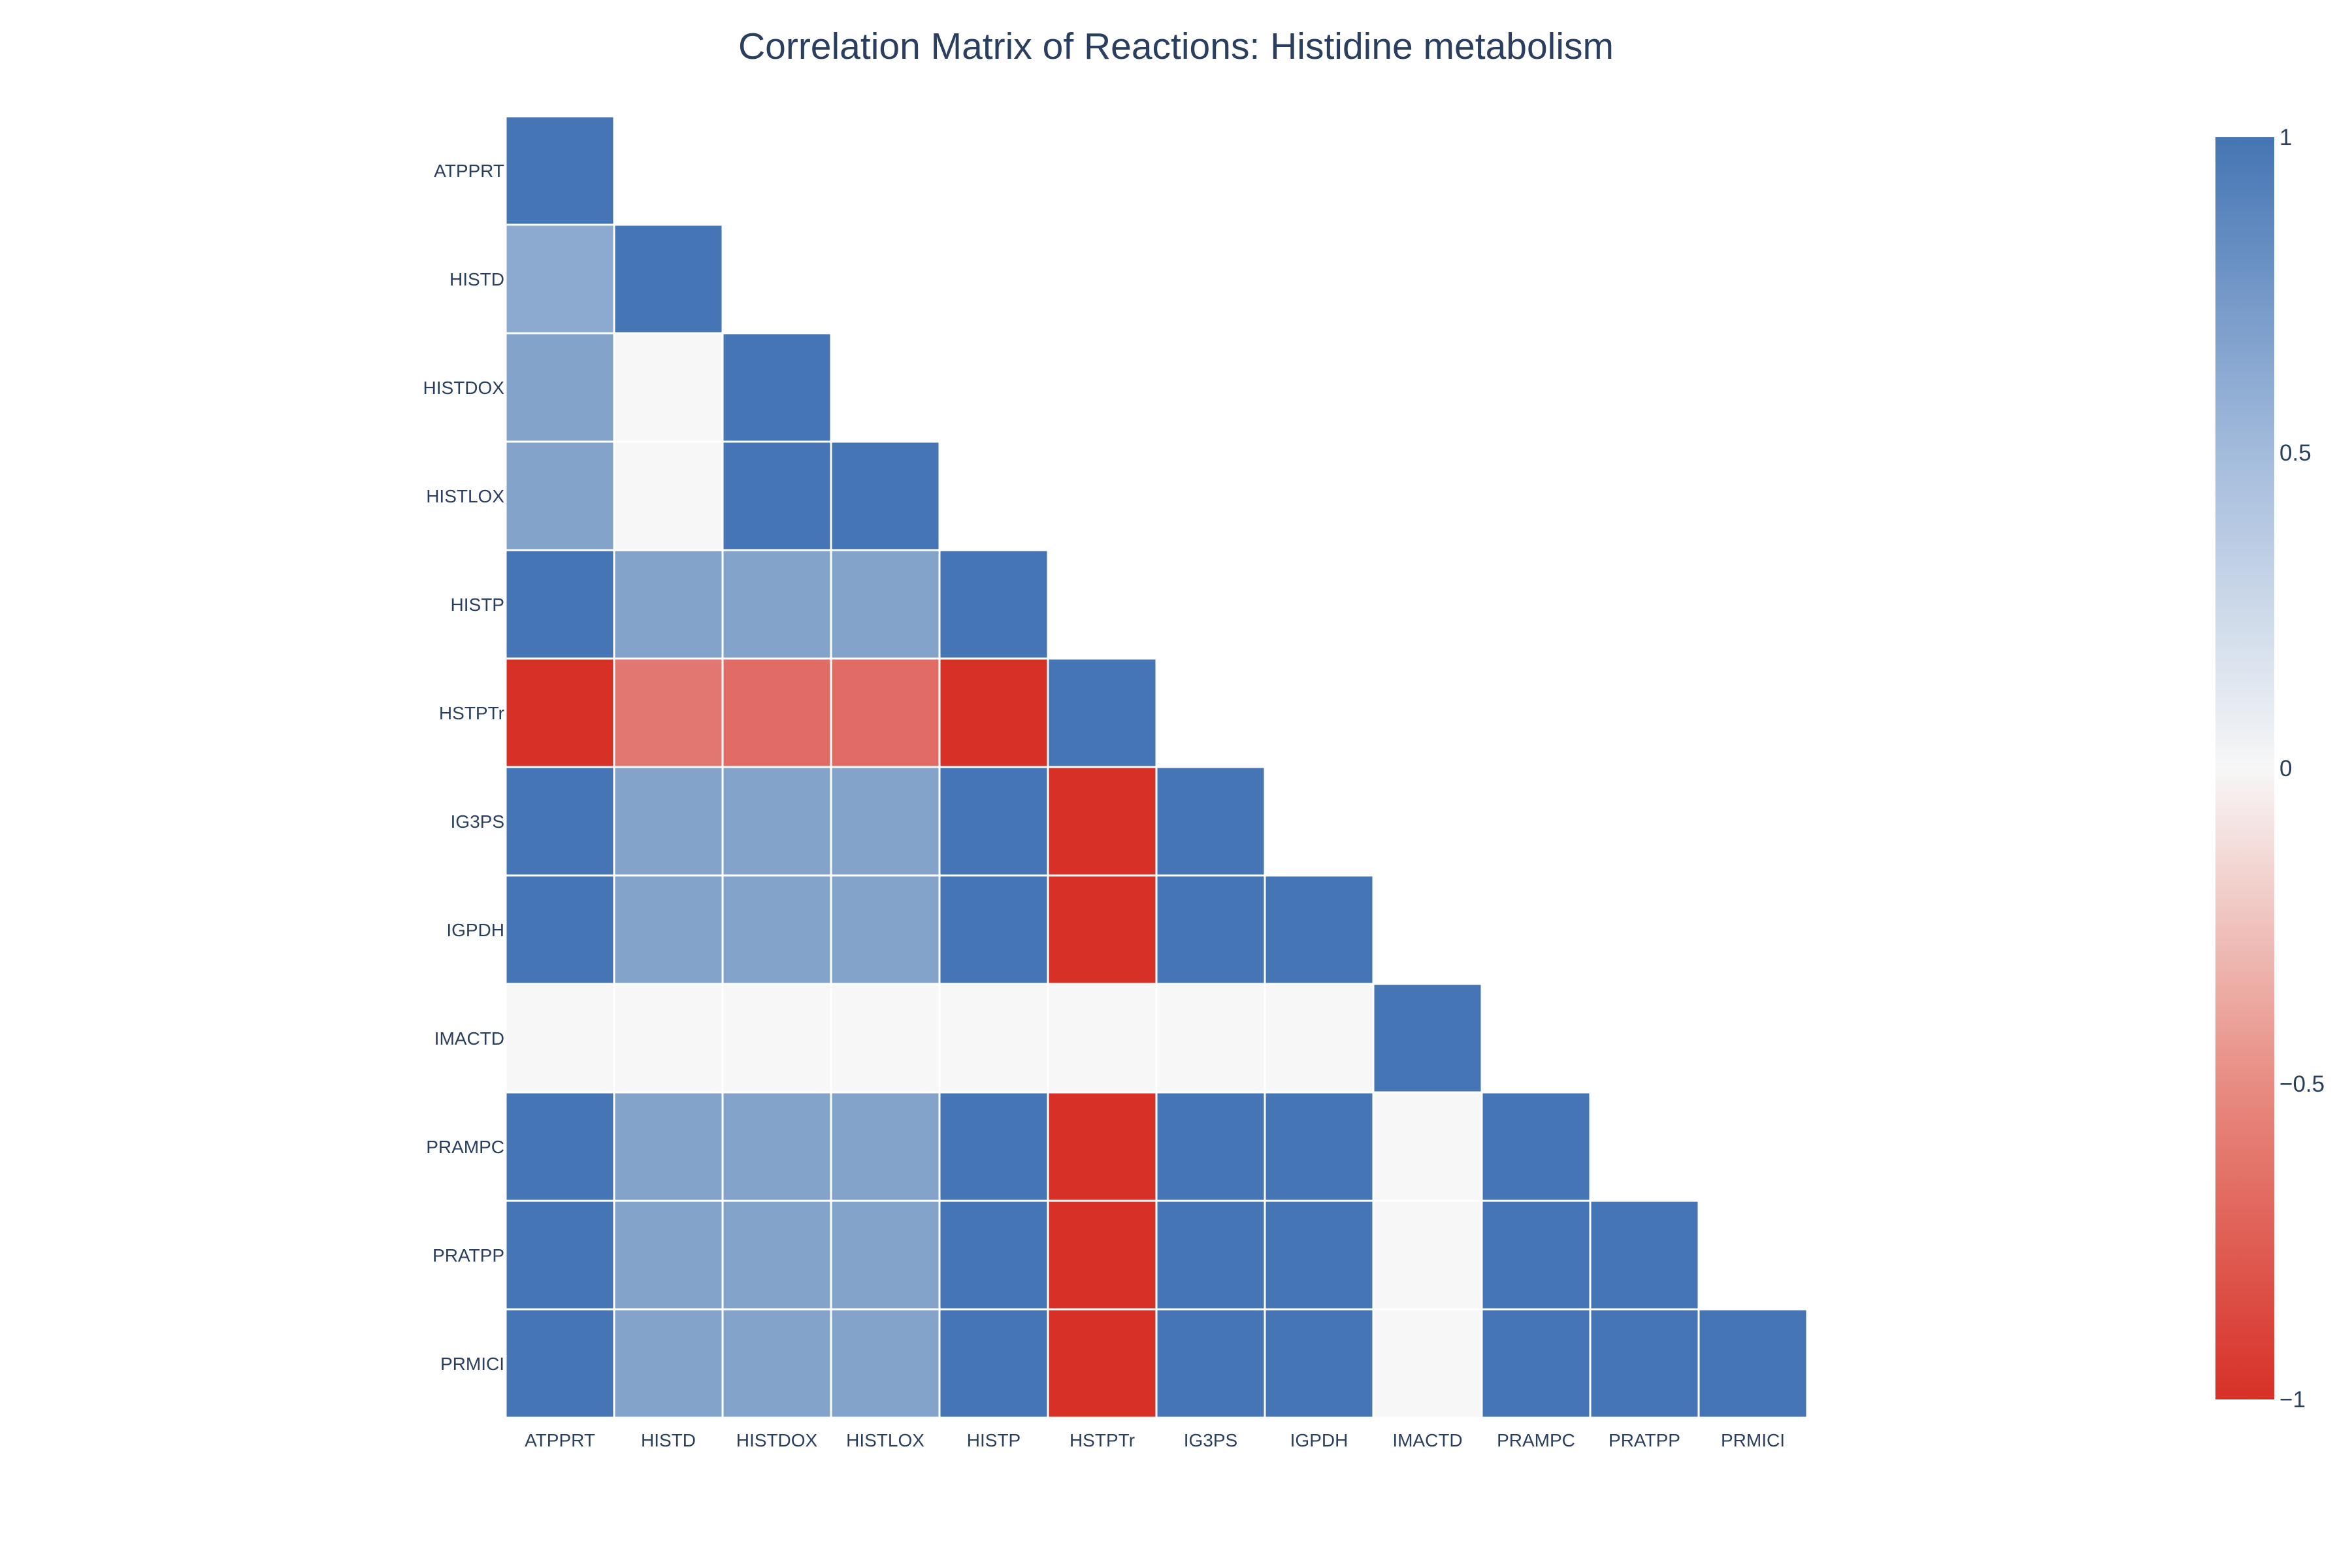 This screenshot has height=1568, width=2352. Describe the element at coordinates (1319, 1255) in the screenshot. I see `heatmap-cell-PRATPP-IGPDH` at that location.